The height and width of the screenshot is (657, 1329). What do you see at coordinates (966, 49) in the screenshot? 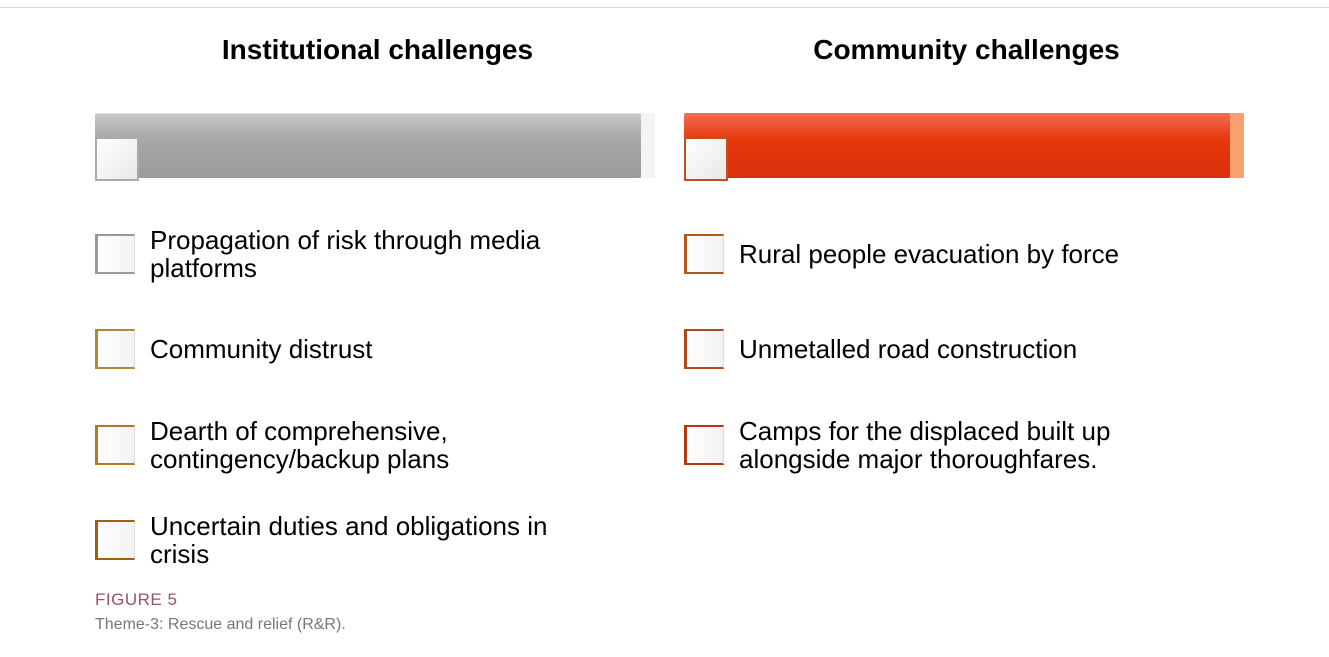
I see `column-title: Community challenges` at bounding box center [966, 49].